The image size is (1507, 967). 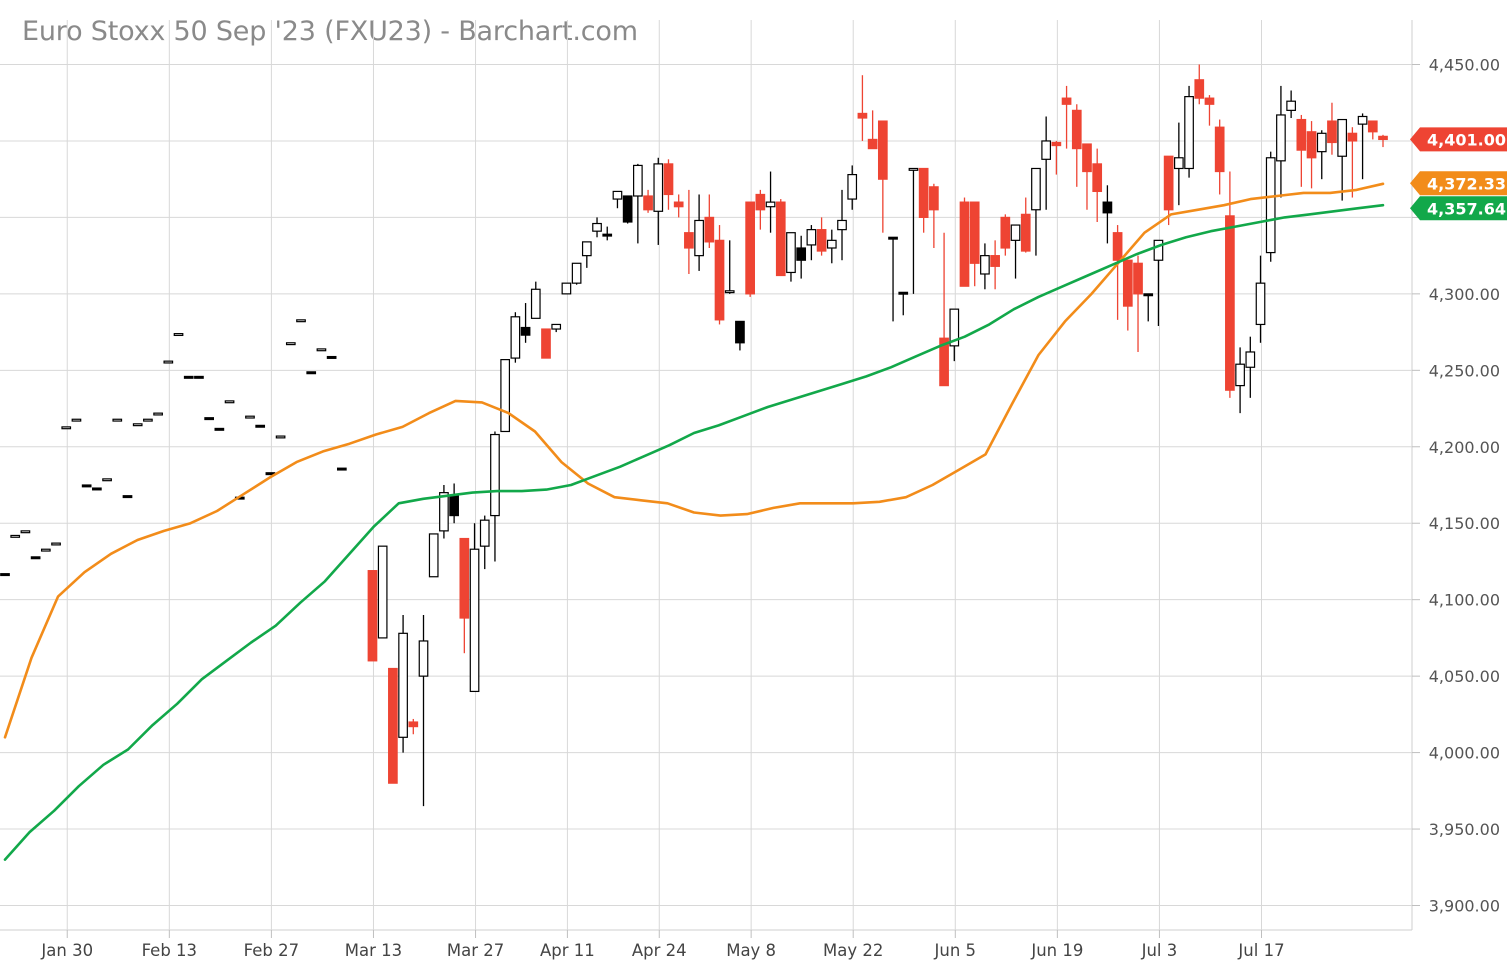 What do you see at coordinates (1464, 523) in the screenshot?
I see `y-tick-label: 4,150.00` at bounding box center [1464, 523].